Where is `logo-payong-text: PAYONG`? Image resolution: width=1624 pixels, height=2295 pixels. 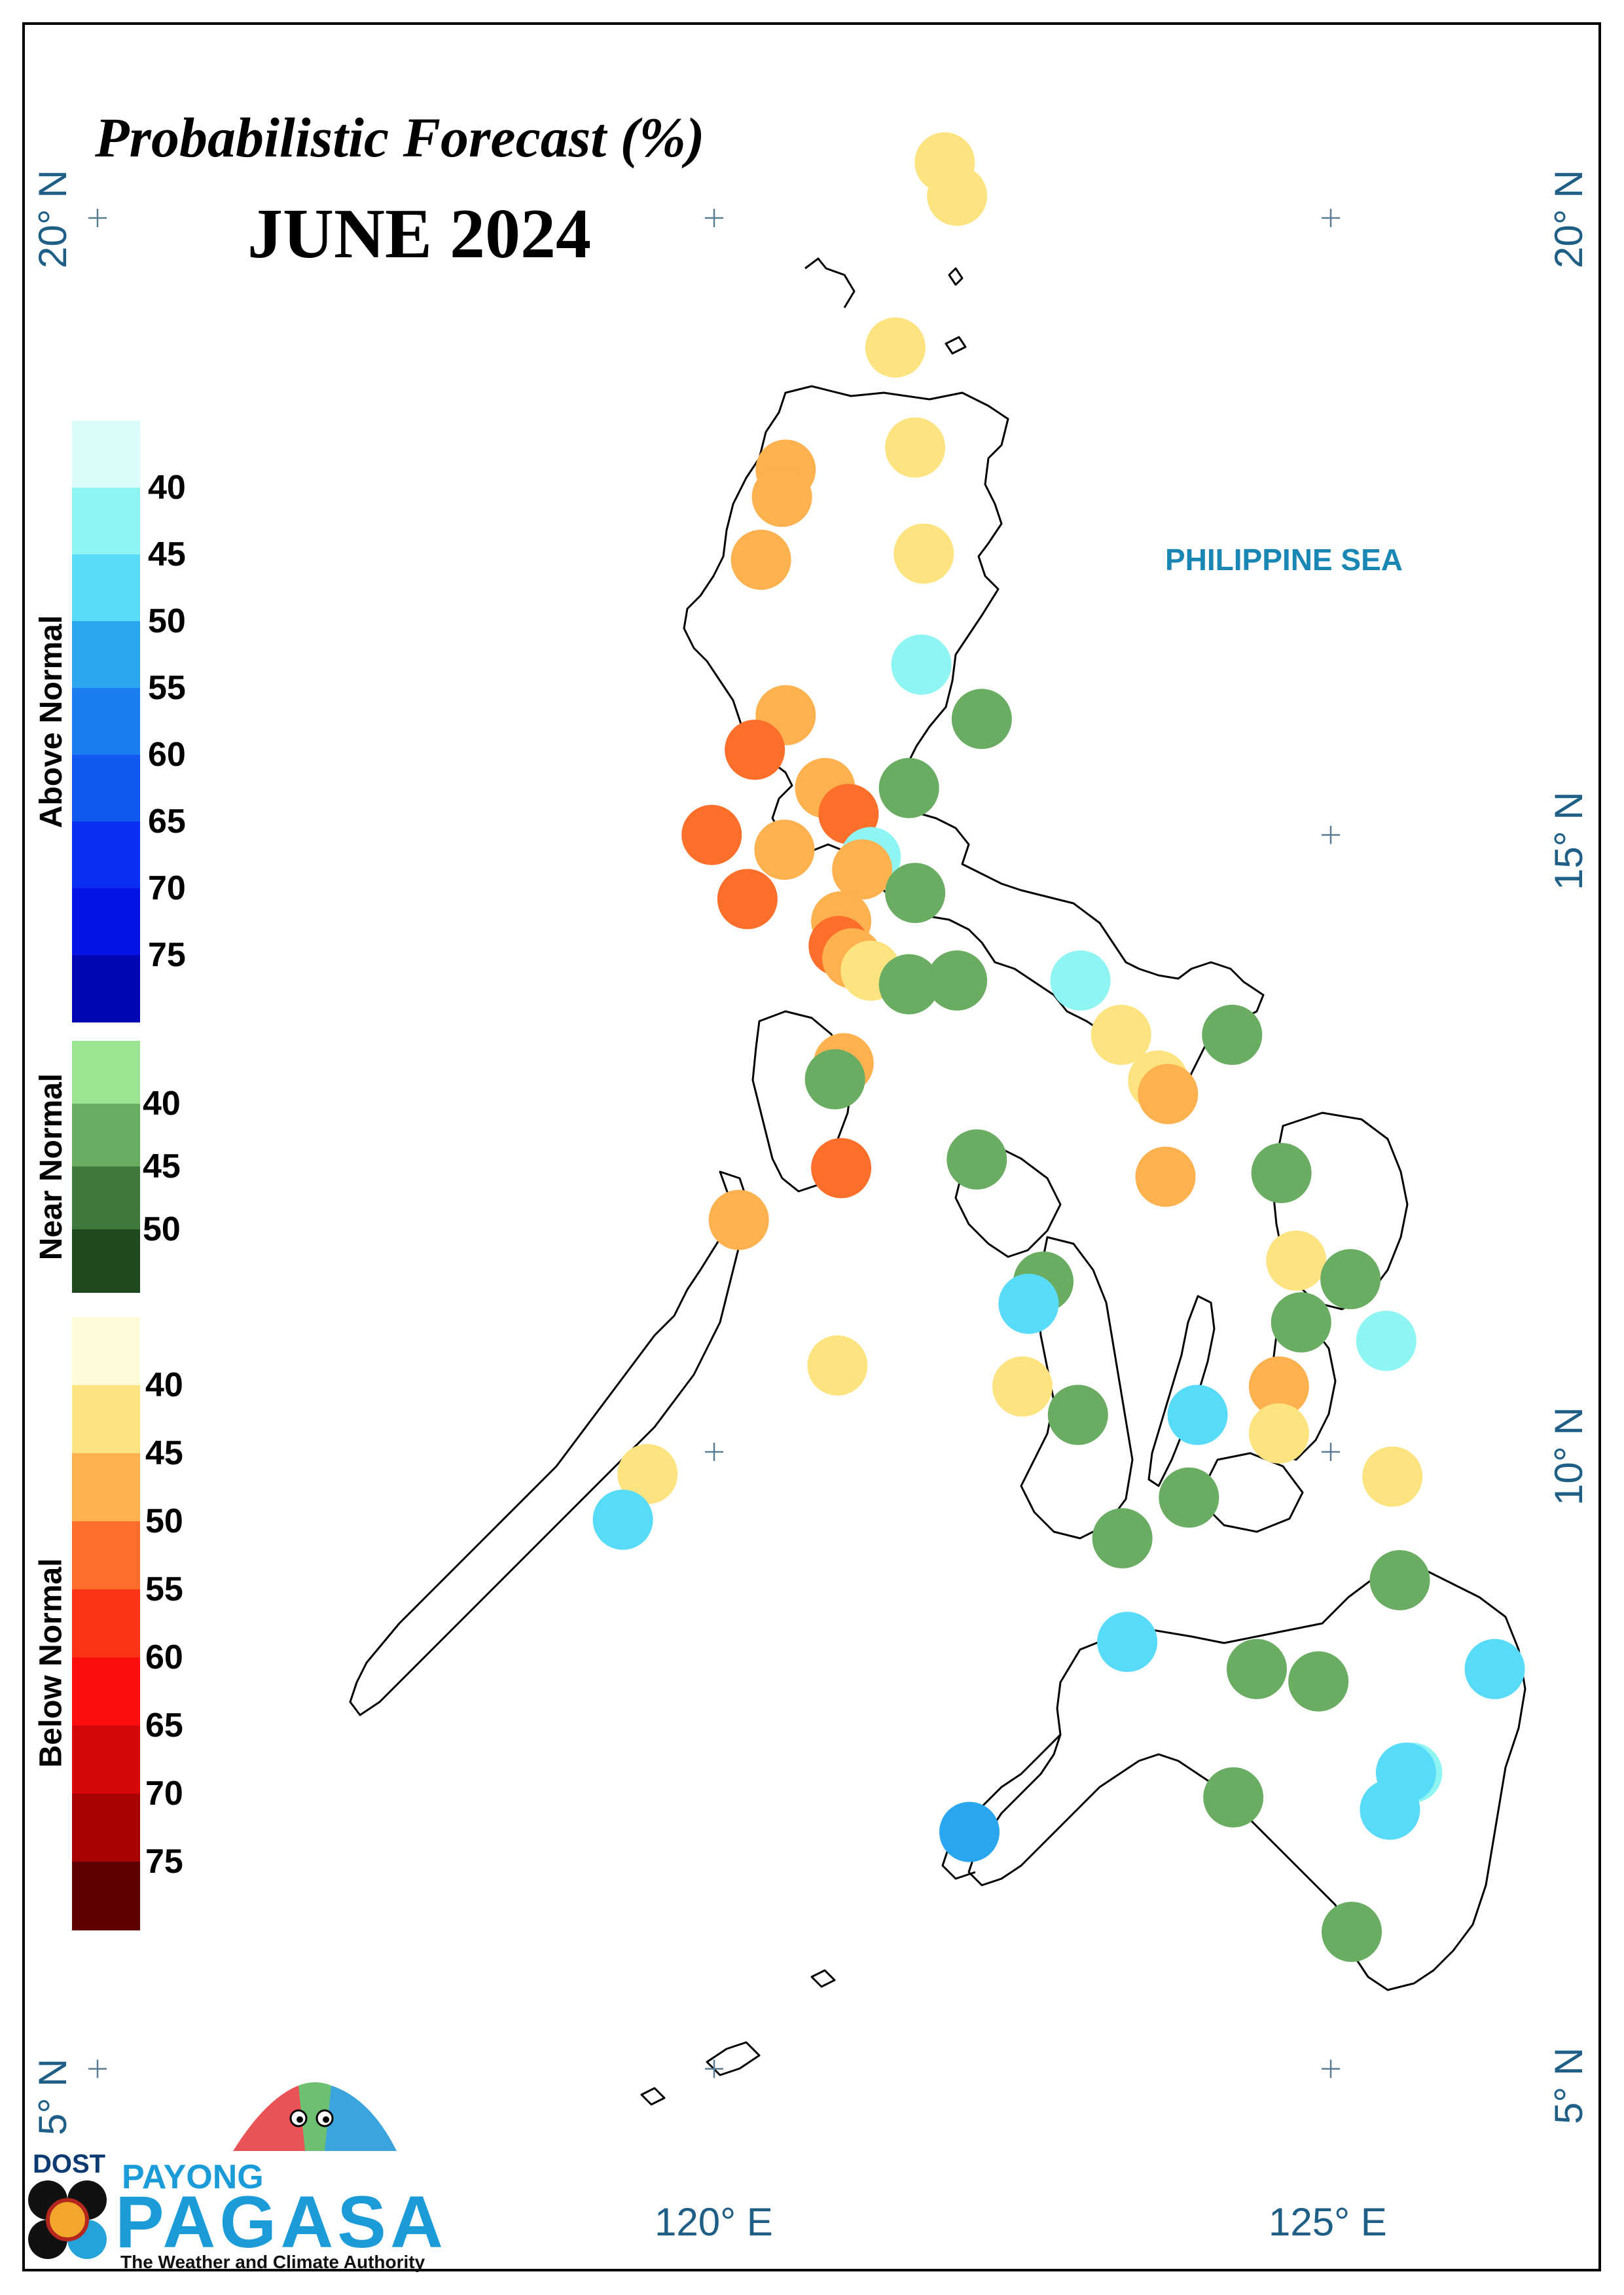 logo-payong-text: PAYONG is located at coordinates (193, 2177).